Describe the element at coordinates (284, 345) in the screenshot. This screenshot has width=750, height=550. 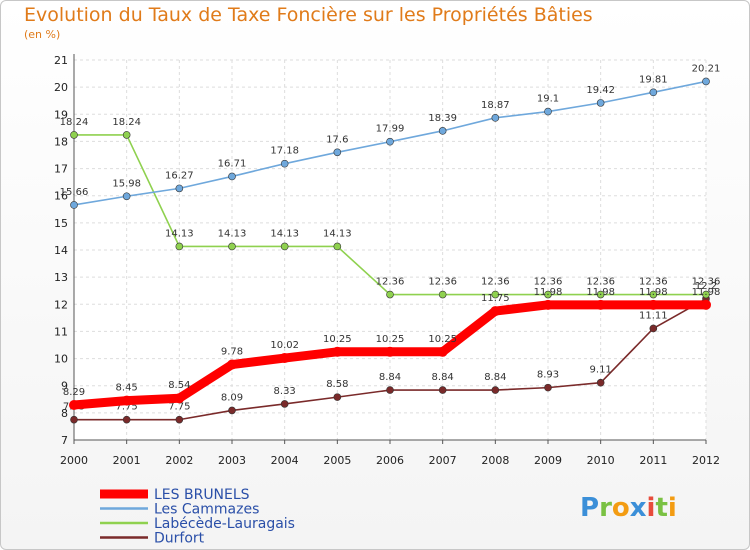
I see `data-label: 10.02` at that location.